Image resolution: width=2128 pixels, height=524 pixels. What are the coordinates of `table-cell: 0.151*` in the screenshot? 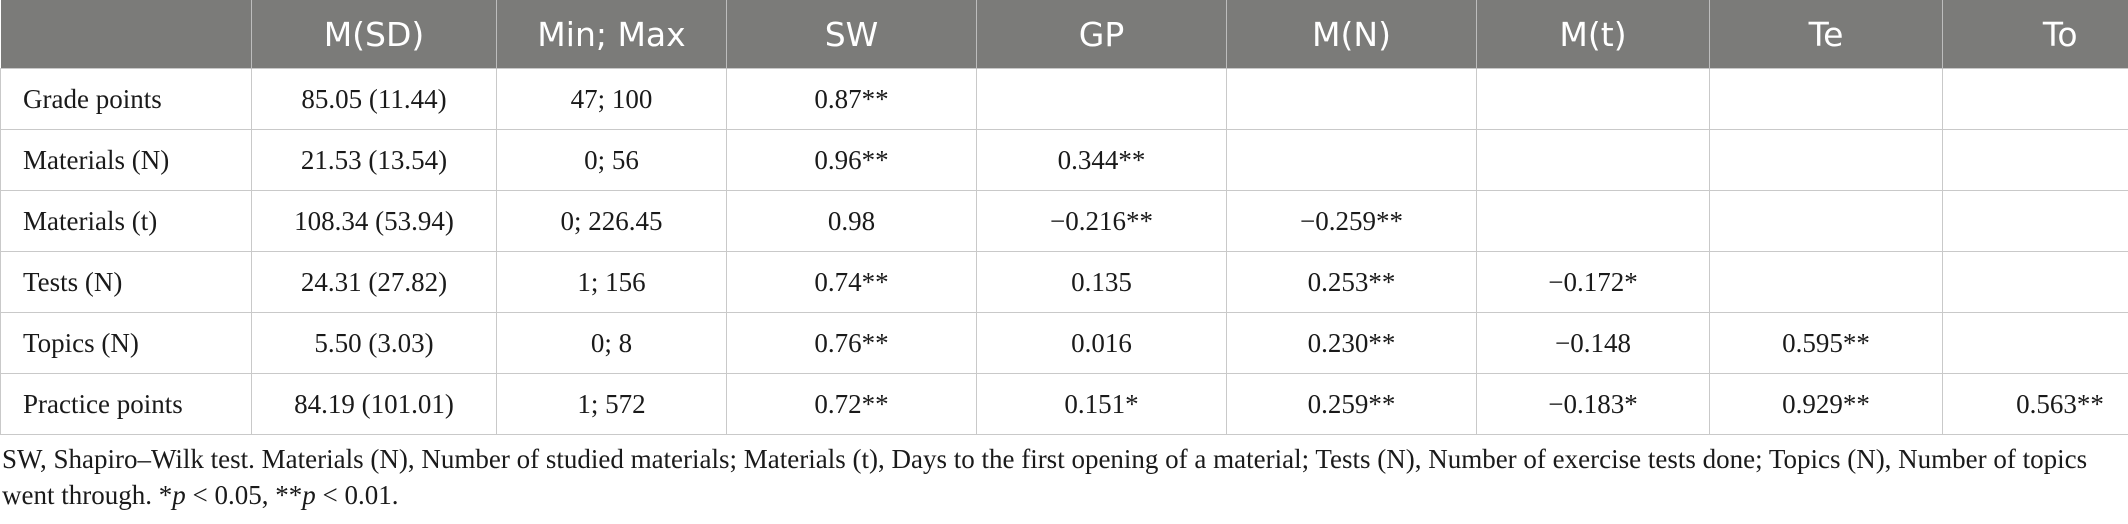 It's located at (1101, 404).